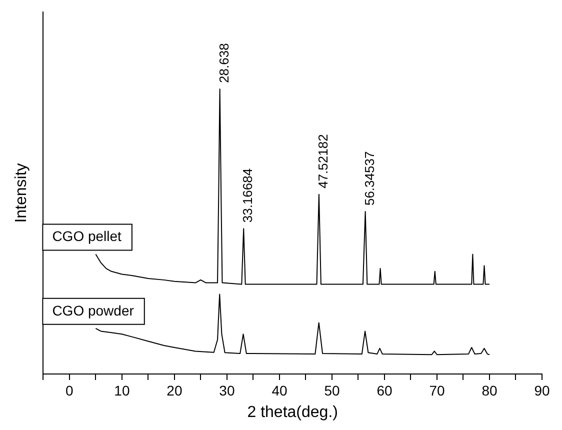 The image size is (562, 430). I want to click on annotation: 28.638, so click(224, 63).